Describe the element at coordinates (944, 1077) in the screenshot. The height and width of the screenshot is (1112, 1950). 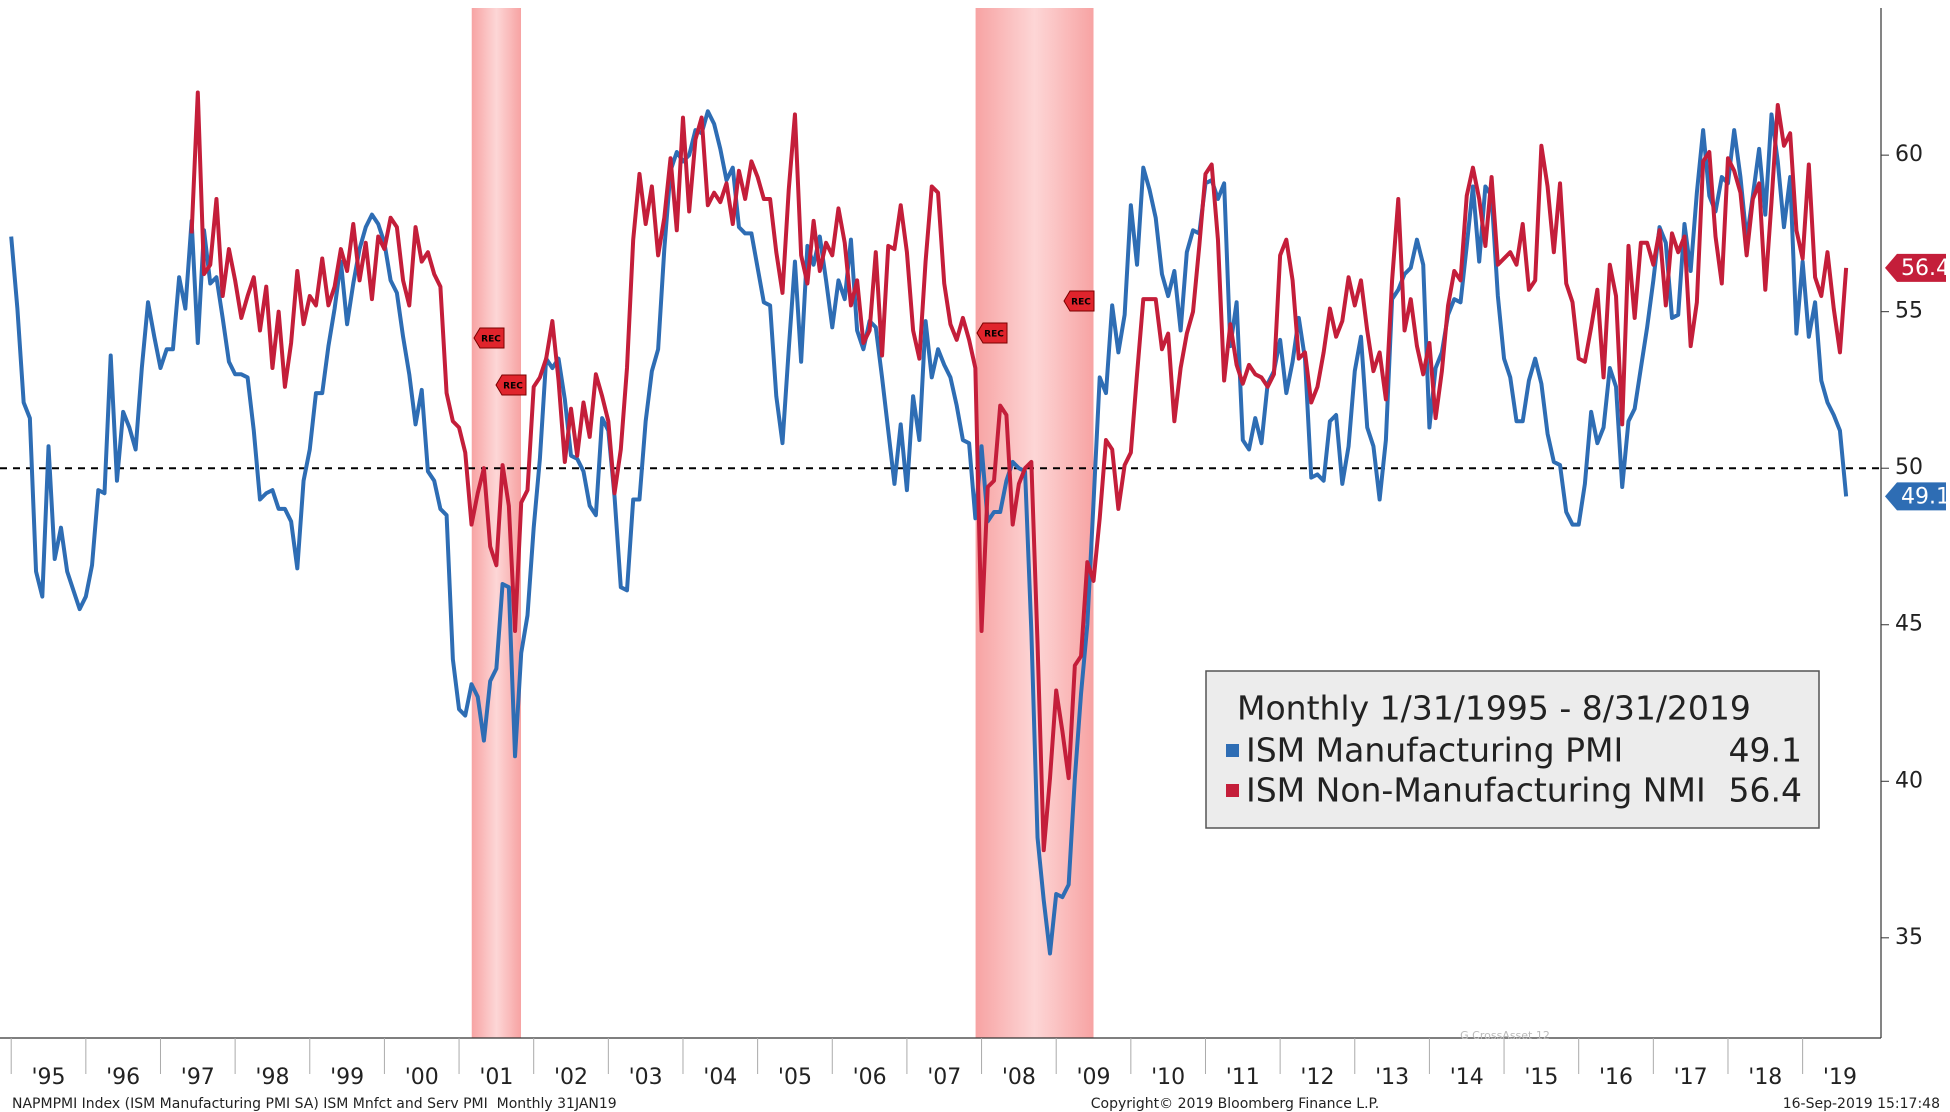
I see `x-tick-label: '07` at that location.